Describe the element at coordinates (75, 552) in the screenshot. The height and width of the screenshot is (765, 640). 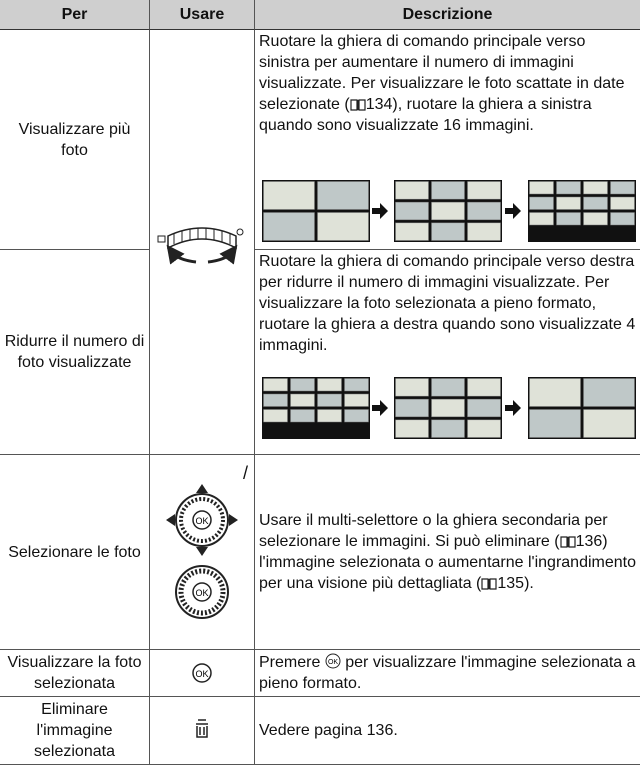
I see `per-cell: Selezionare le foto` at that location.